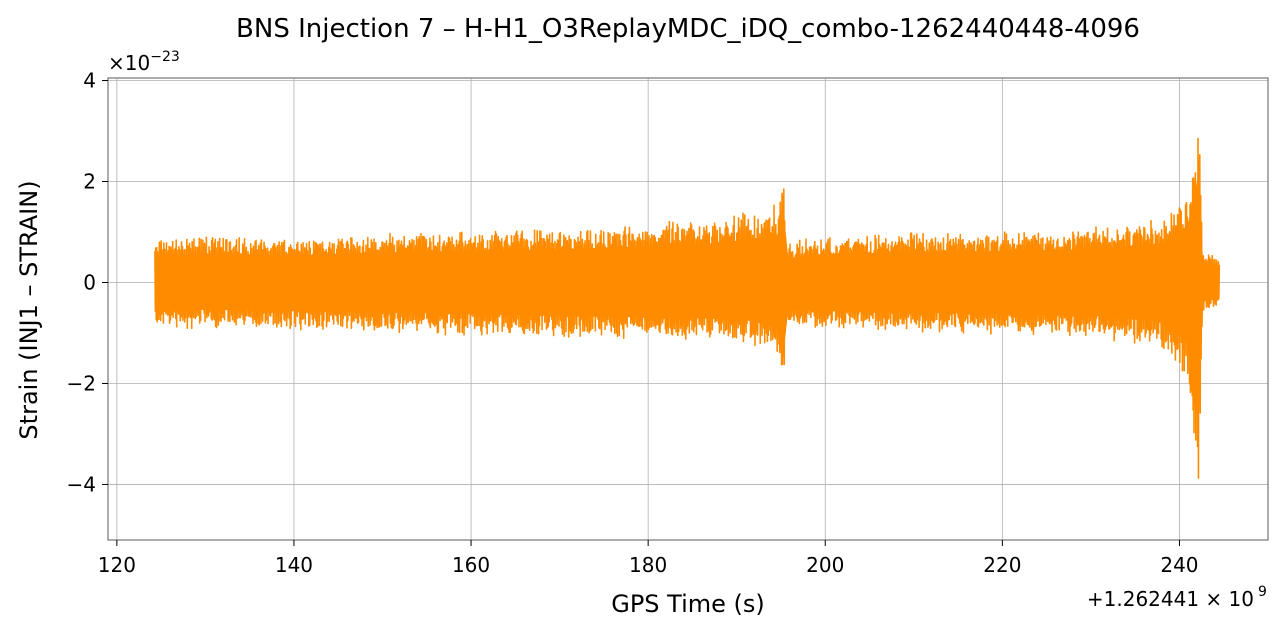  I want to click on x-tick-label: 220, so click(1002, 565).